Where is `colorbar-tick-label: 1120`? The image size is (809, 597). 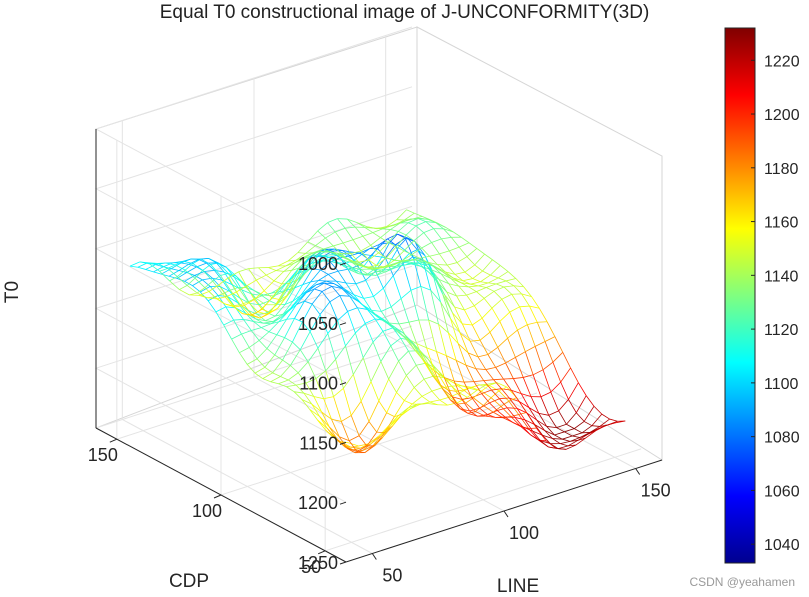 colorbar-tick-label: 1120 is located at coordinates (781, 330).